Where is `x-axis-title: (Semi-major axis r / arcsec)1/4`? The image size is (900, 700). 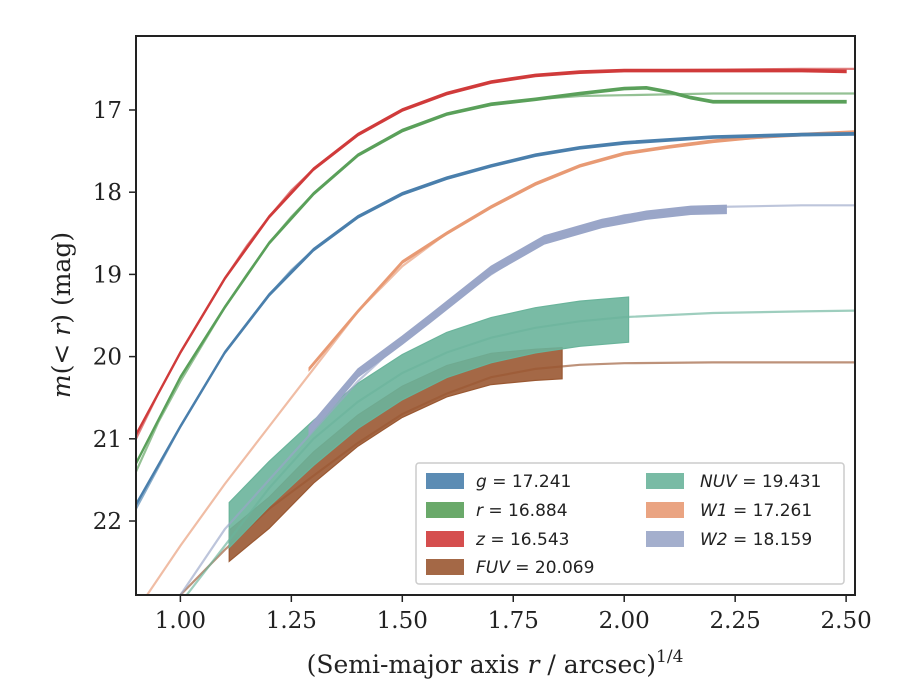 x-axis-title: (Semi-major axis r / arcsec)1/4 is located at coordinates (495, 663).